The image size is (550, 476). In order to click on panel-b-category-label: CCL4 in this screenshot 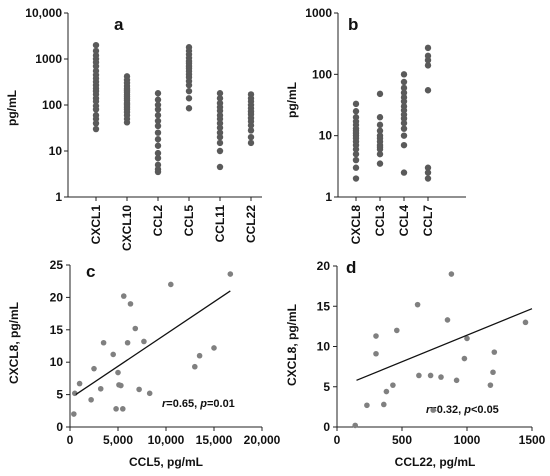, I will do `click(404, 221)`.